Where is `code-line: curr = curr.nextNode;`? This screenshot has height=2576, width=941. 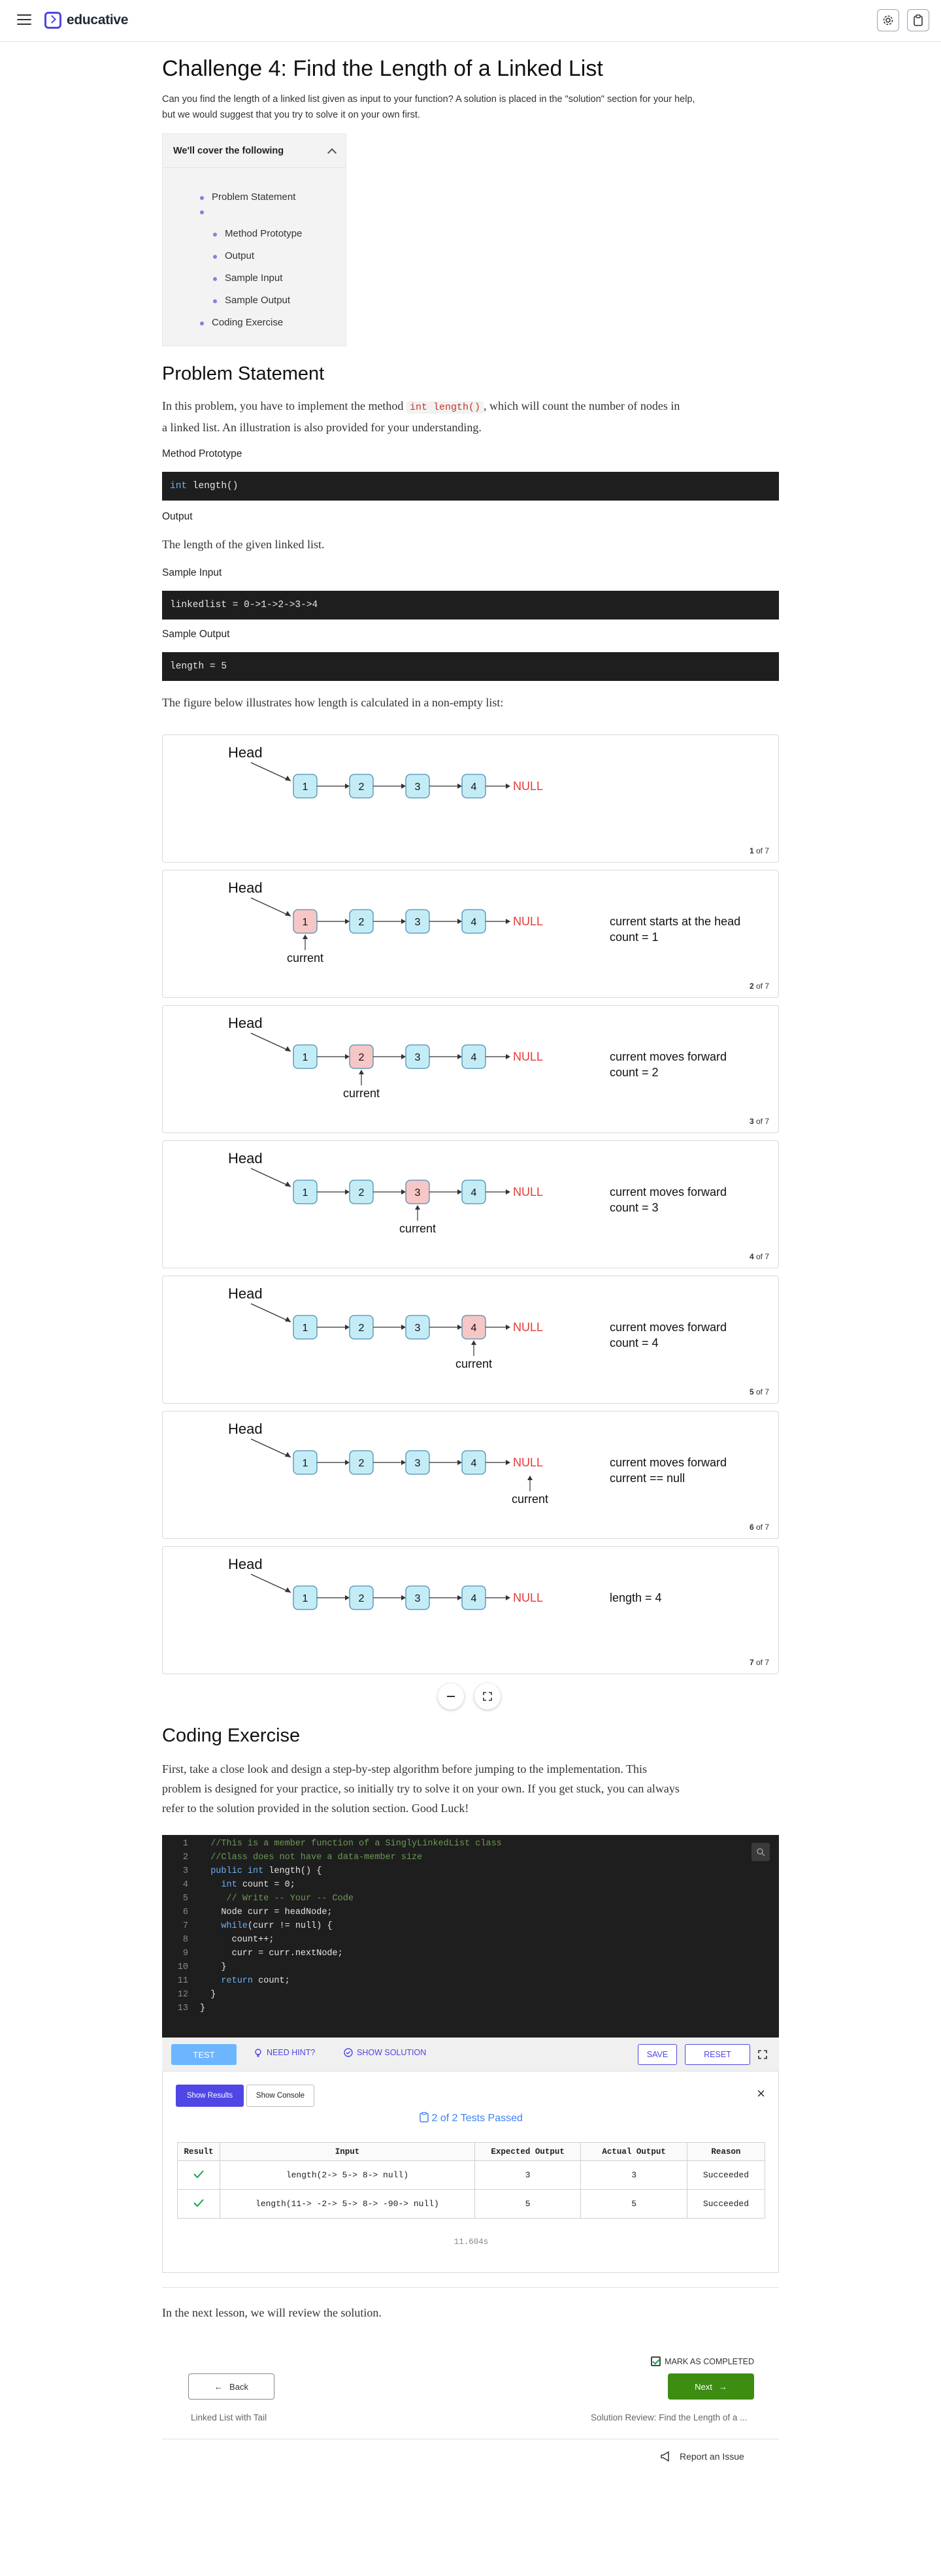
code-line: curr = curr.nextNode; is located at coordinates (287, 1953).